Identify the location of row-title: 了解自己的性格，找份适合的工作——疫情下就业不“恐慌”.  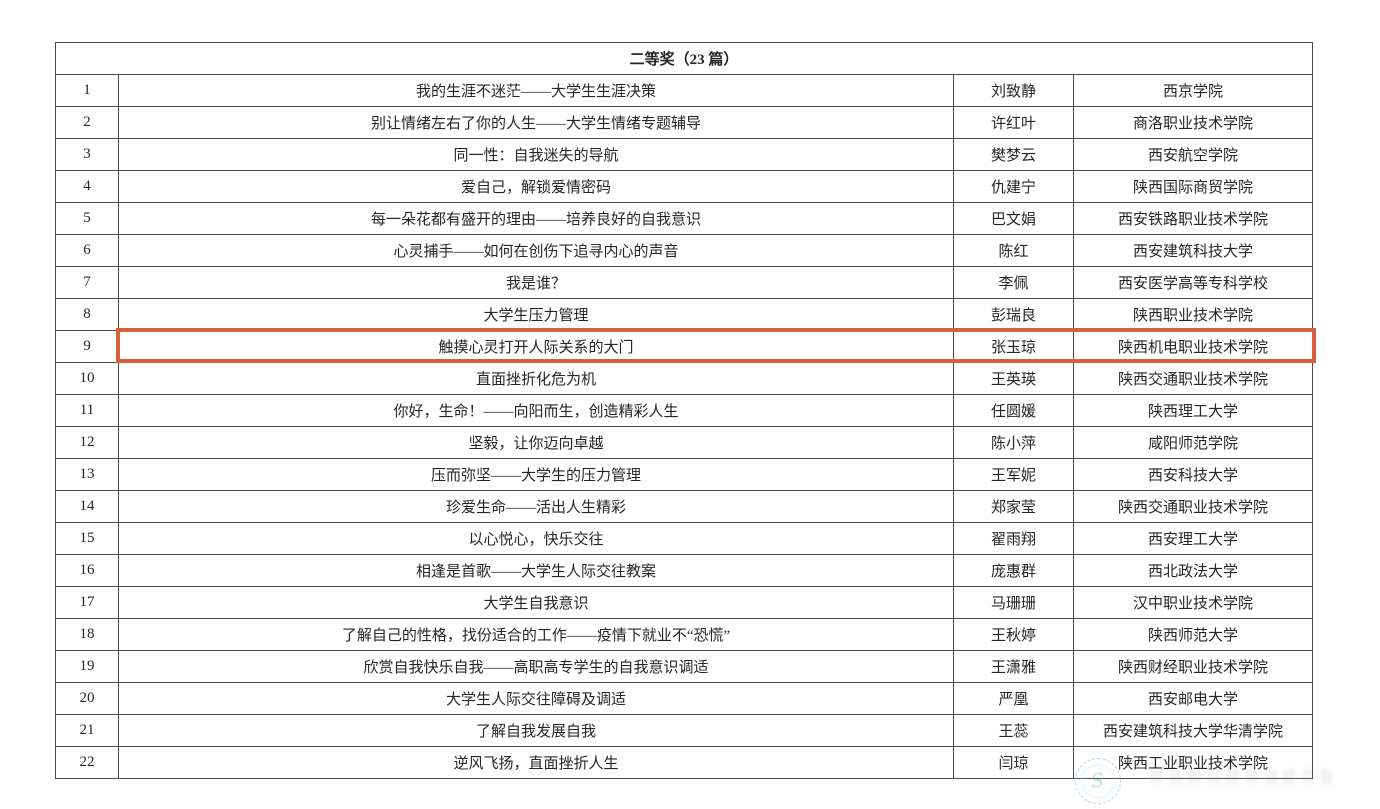
(536, 634).